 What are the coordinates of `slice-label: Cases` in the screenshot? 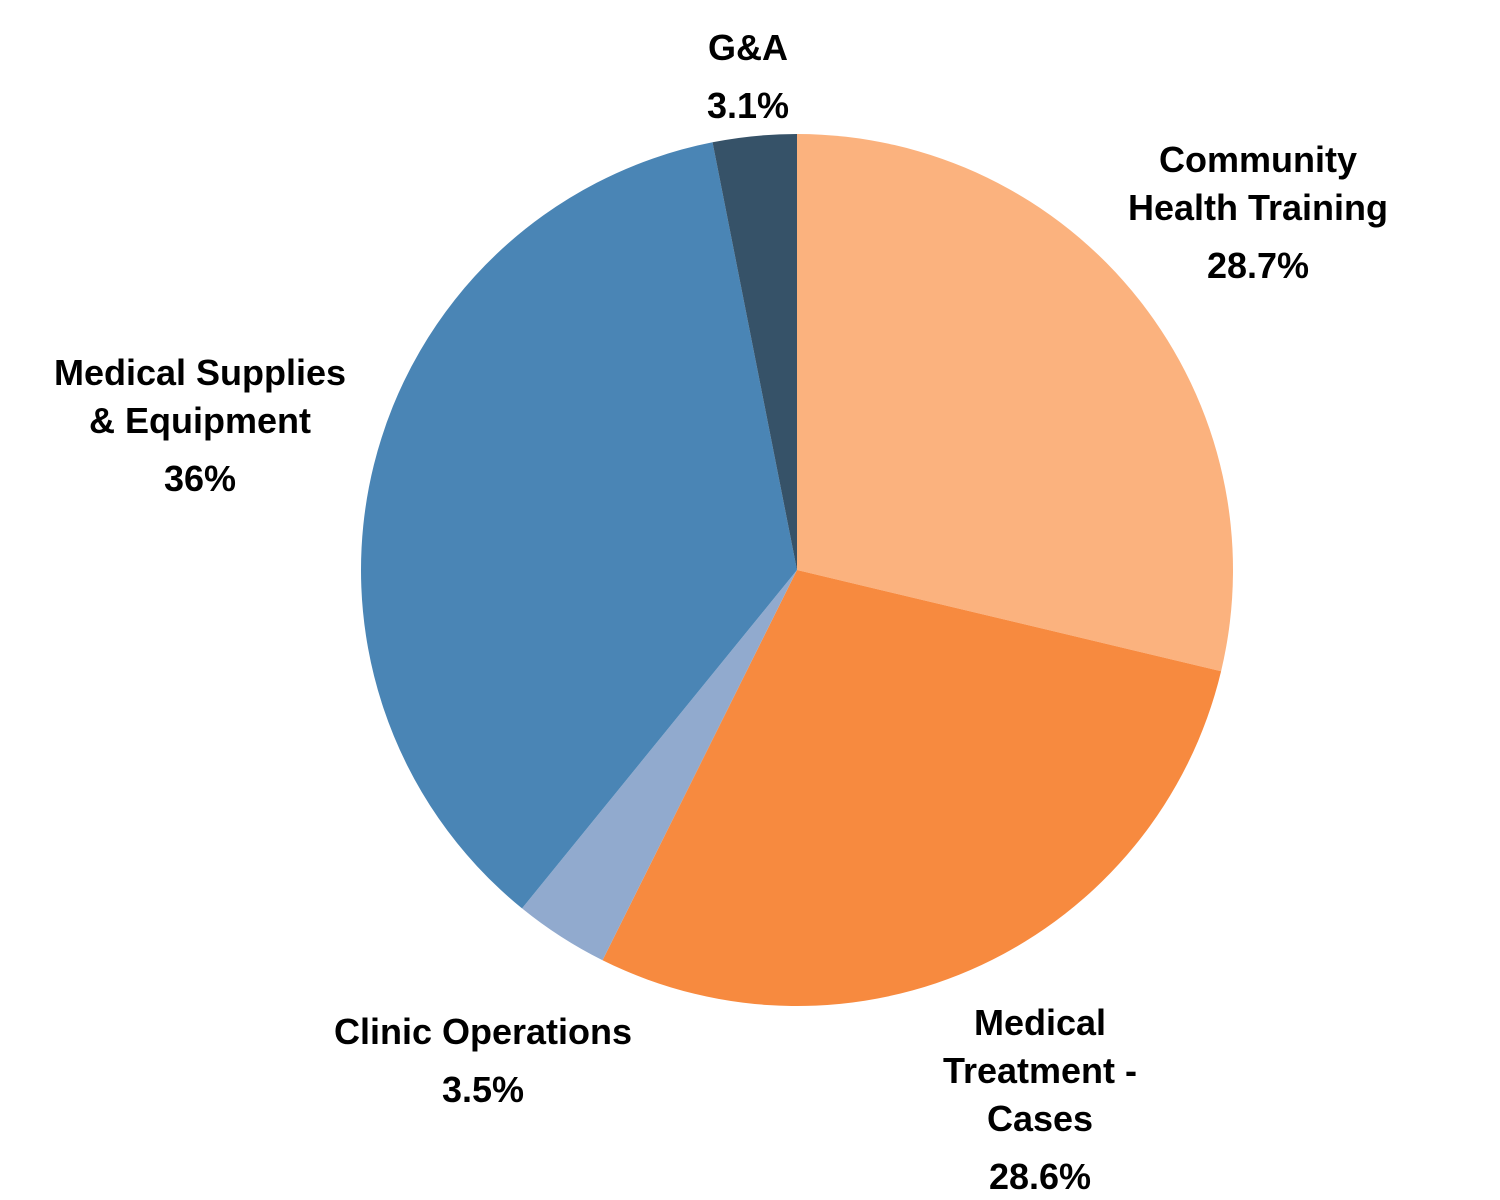 It's located at (1040, 1118).